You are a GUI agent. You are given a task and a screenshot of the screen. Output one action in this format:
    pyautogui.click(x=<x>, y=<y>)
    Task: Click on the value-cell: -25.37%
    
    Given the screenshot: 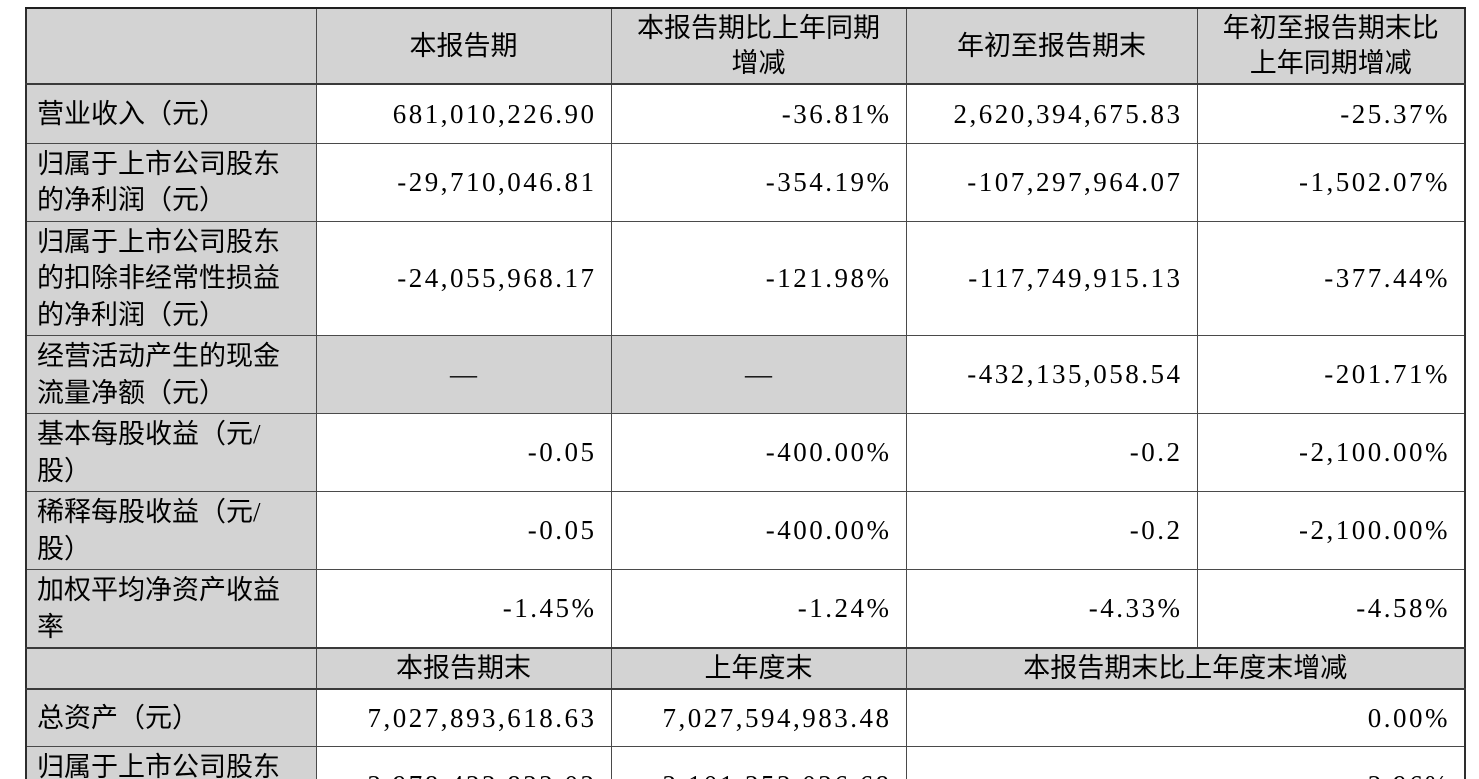 What is the action you would take?
    pyautogui.click(x=1331, y=113)
    